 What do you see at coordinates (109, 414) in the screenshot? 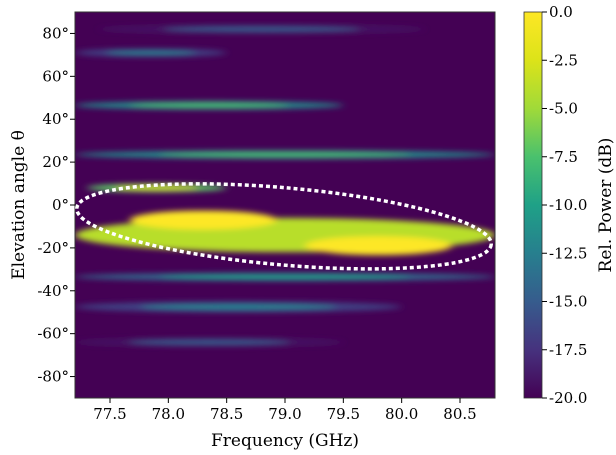
I see `x-tick-label: 77.5` at bounding box center [109, 414].